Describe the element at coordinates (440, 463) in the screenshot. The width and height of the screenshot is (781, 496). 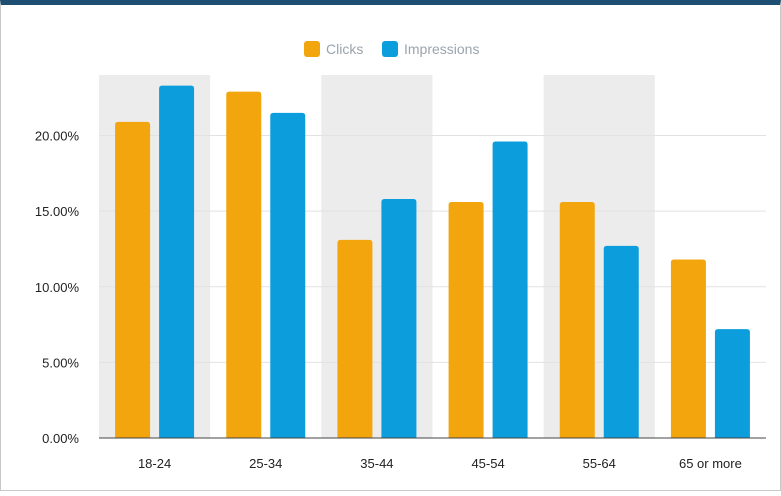
I see `x-axis-ticks: 18-24 25-34 35-44 45-54 55-64 65 or more` at that location.